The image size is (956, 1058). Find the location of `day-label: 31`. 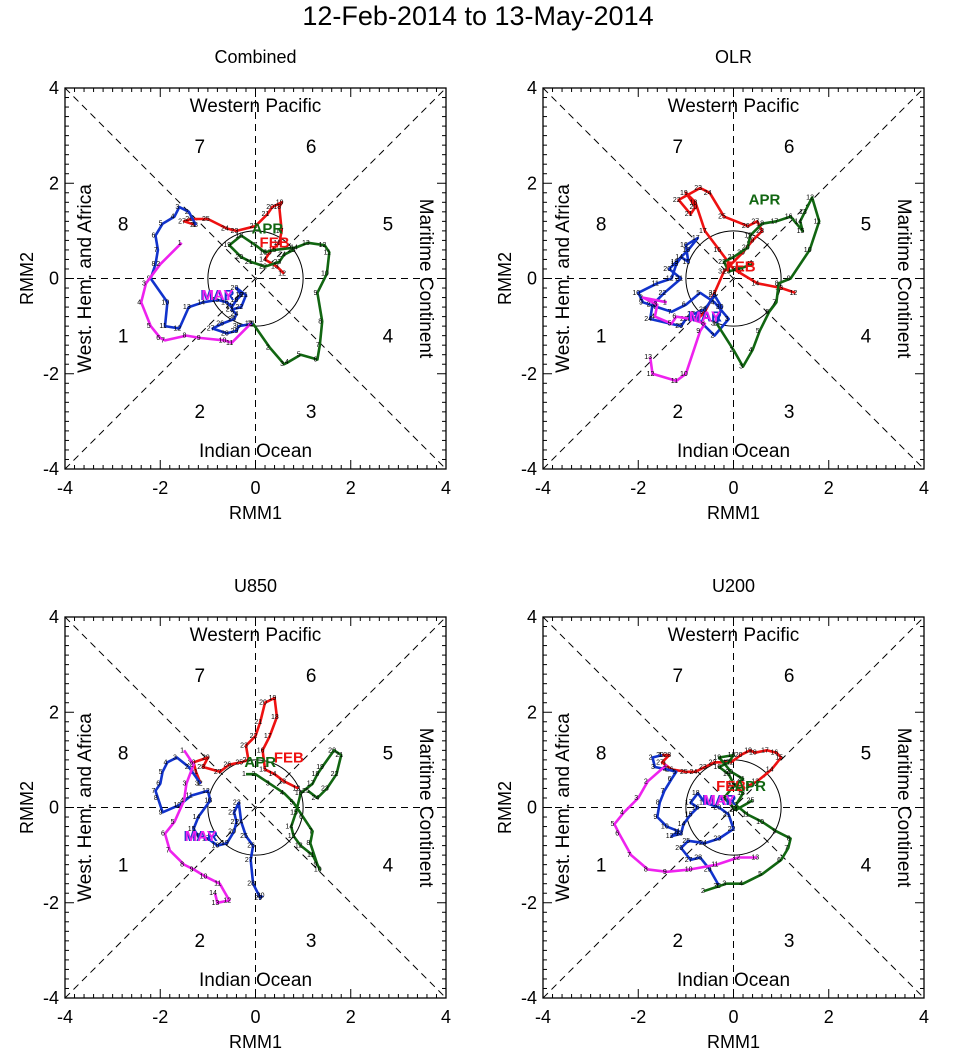

day-label: 31 is located at coordinates (715, 324).